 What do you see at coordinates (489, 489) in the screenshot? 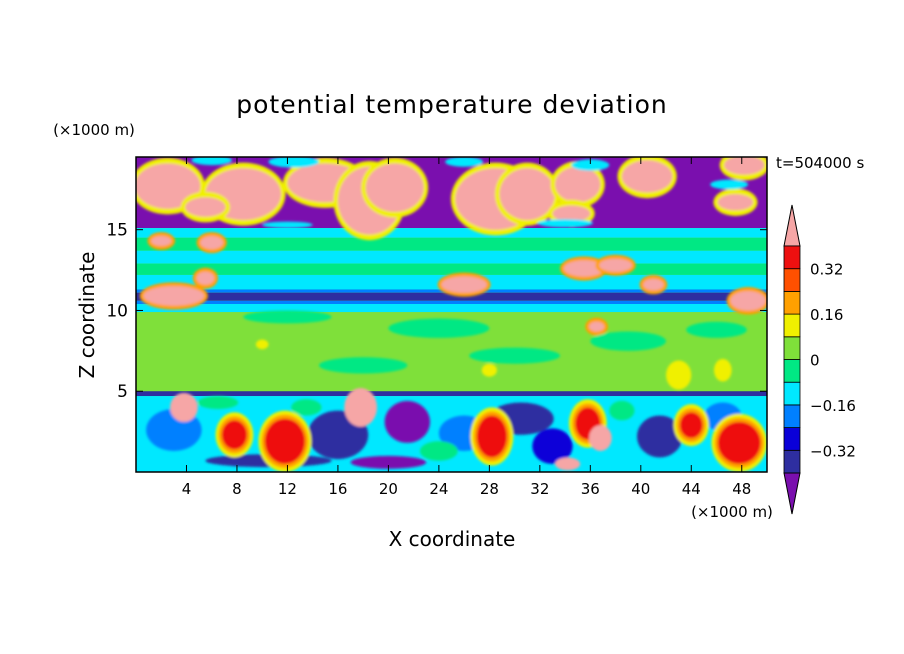
I see `x-tick-label: 28` at bounding box center [489, 489].